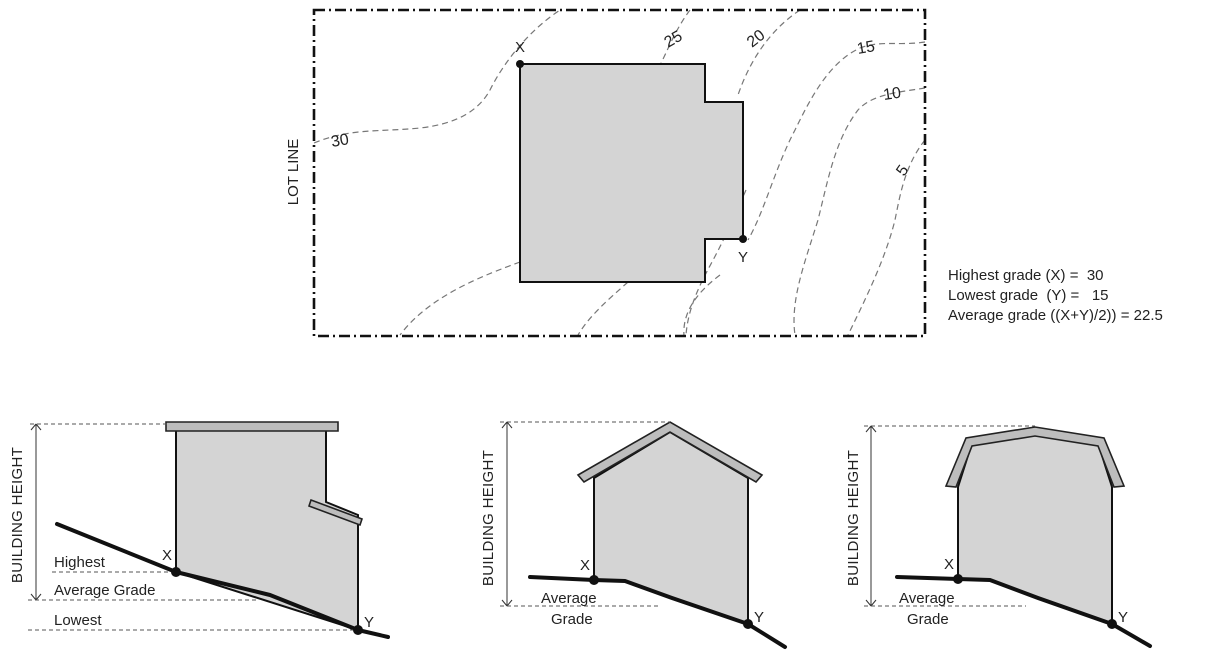  Describe the element at coordinates (335, 512) in the screenshot. I see `flat-lower-roof` at that location.